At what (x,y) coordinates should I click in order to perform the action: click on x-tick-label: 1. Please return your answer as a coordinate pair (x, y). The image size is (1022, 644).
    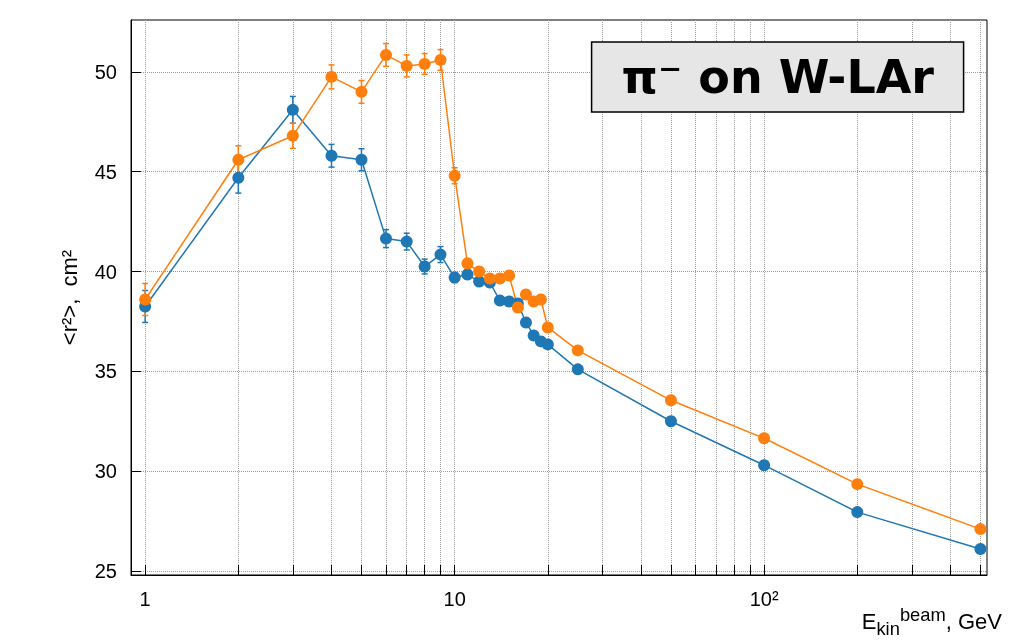
    Looking at the image, I should click on (145, 599).